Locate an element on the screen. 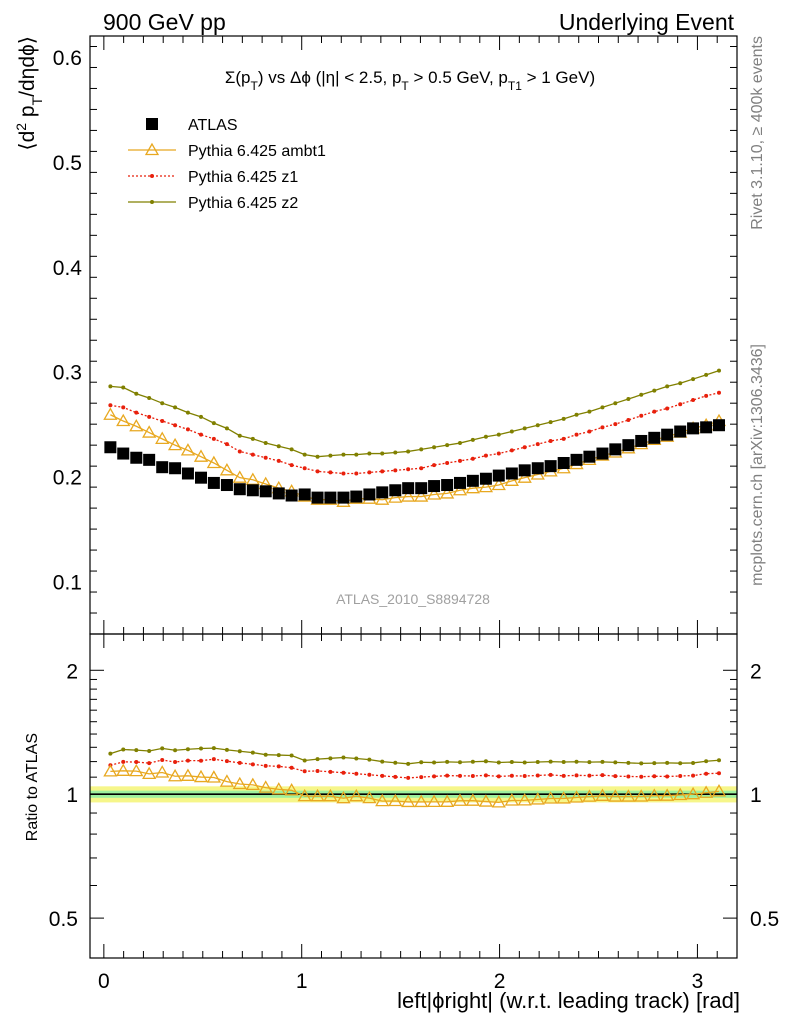 The width and height of the screenshot is (786, 1024). y-tick-label: 0.6 is located at coordinates (67, 58).